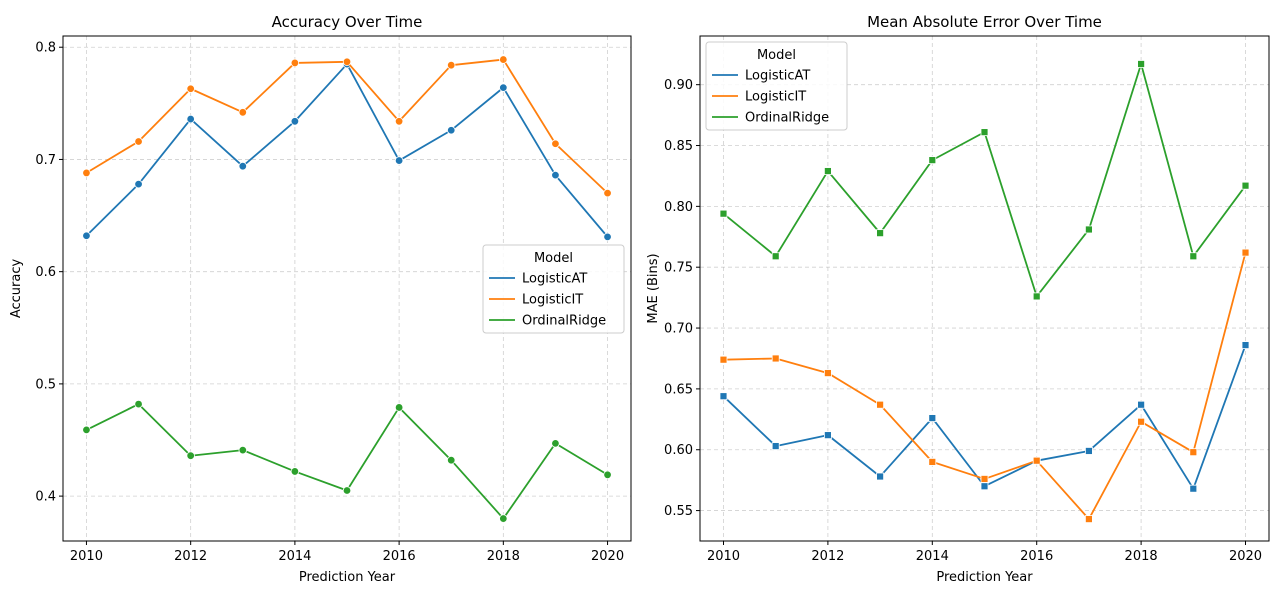 The height and width of the screenshot is (604, 1283). Describe the element at coordinates (678, 268) in the screenshot. I see `y-tick-label: 0.75` at that location.